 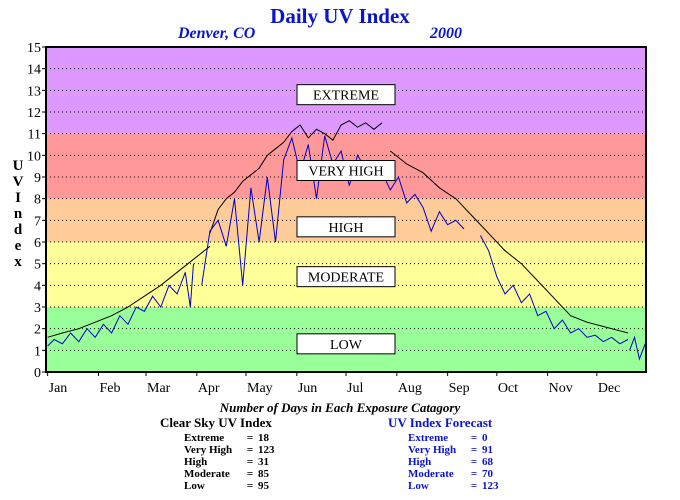 I want to click on forecast-row: Low = 123, so click(x=450, y=486).